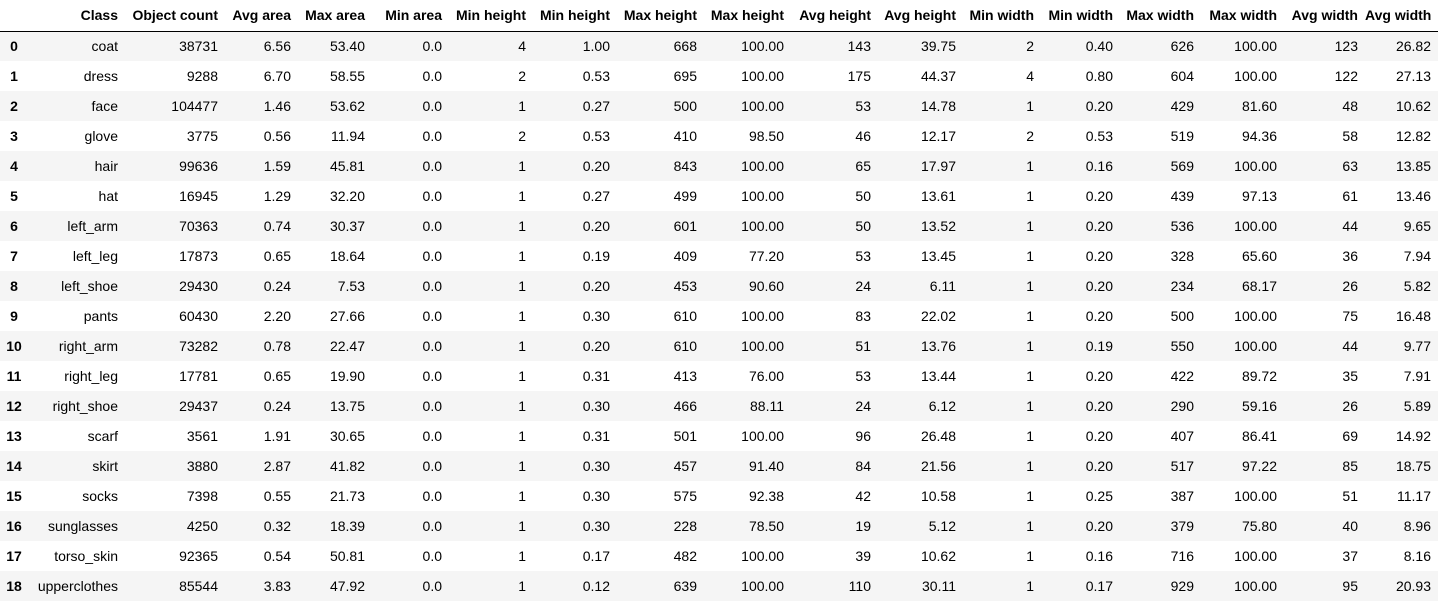  I want to click on table-cell: 73282, so click(198, 346).